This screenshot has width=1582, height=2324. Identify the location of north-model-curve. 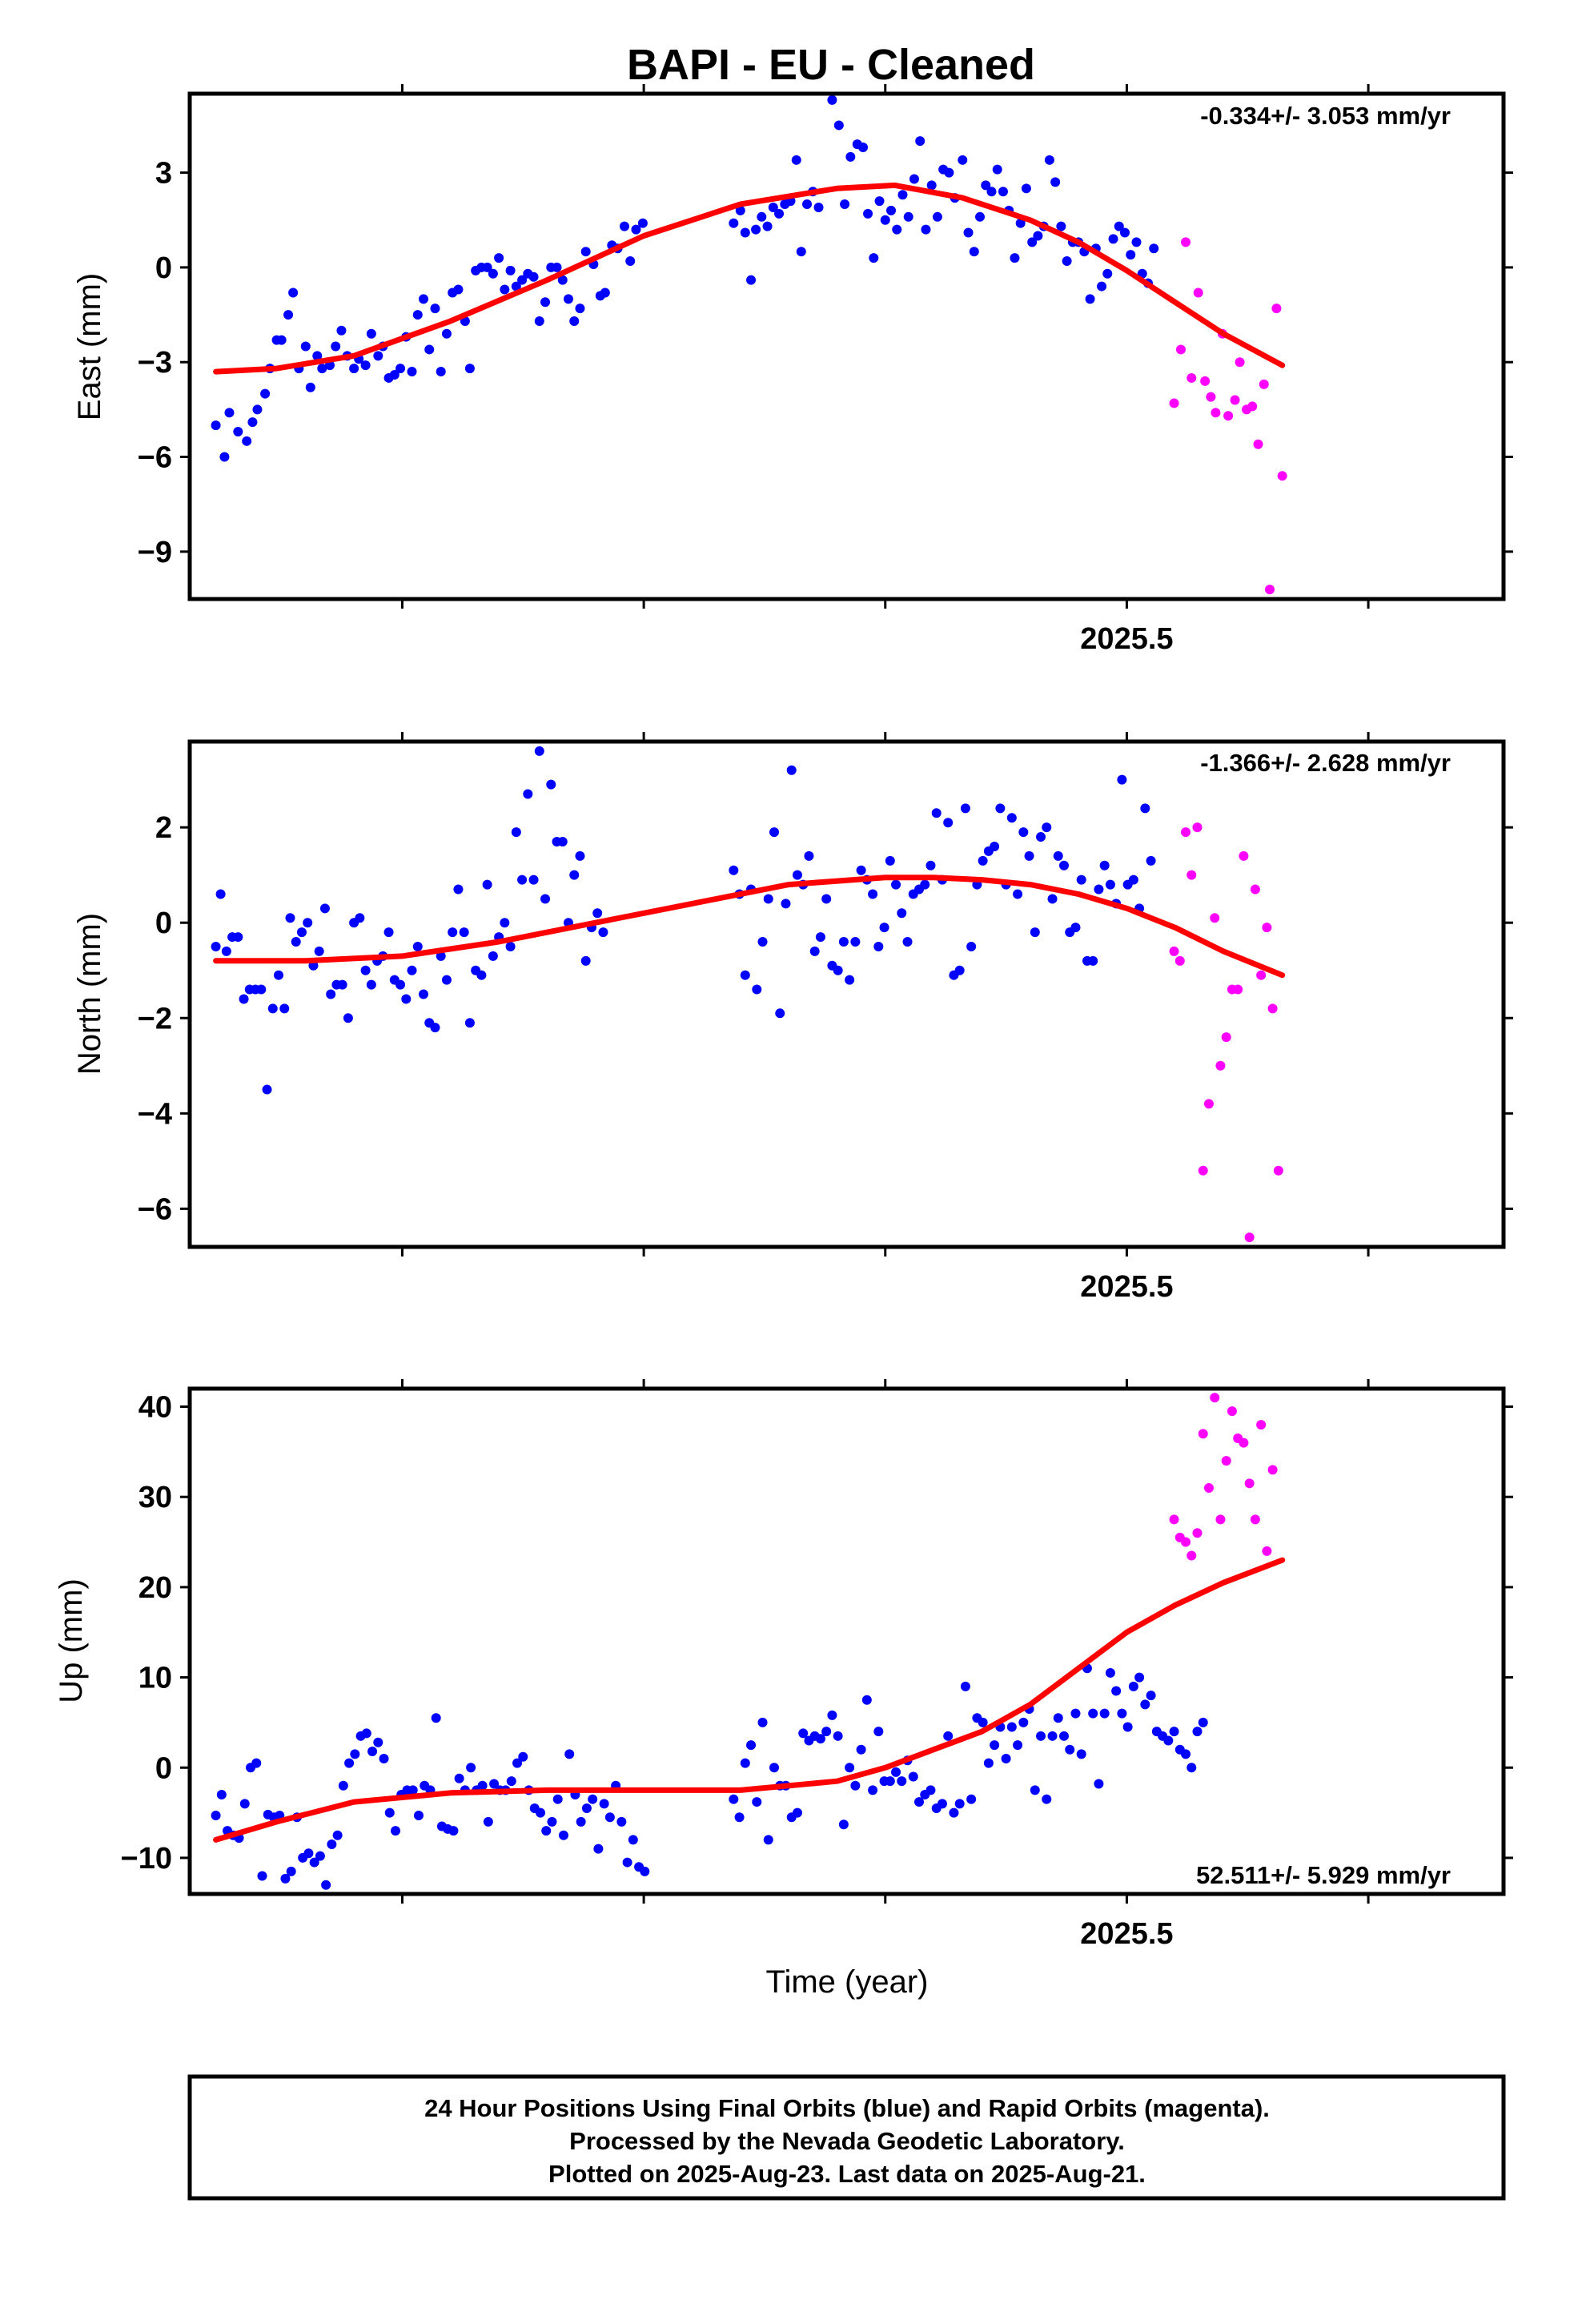
(750, 927).